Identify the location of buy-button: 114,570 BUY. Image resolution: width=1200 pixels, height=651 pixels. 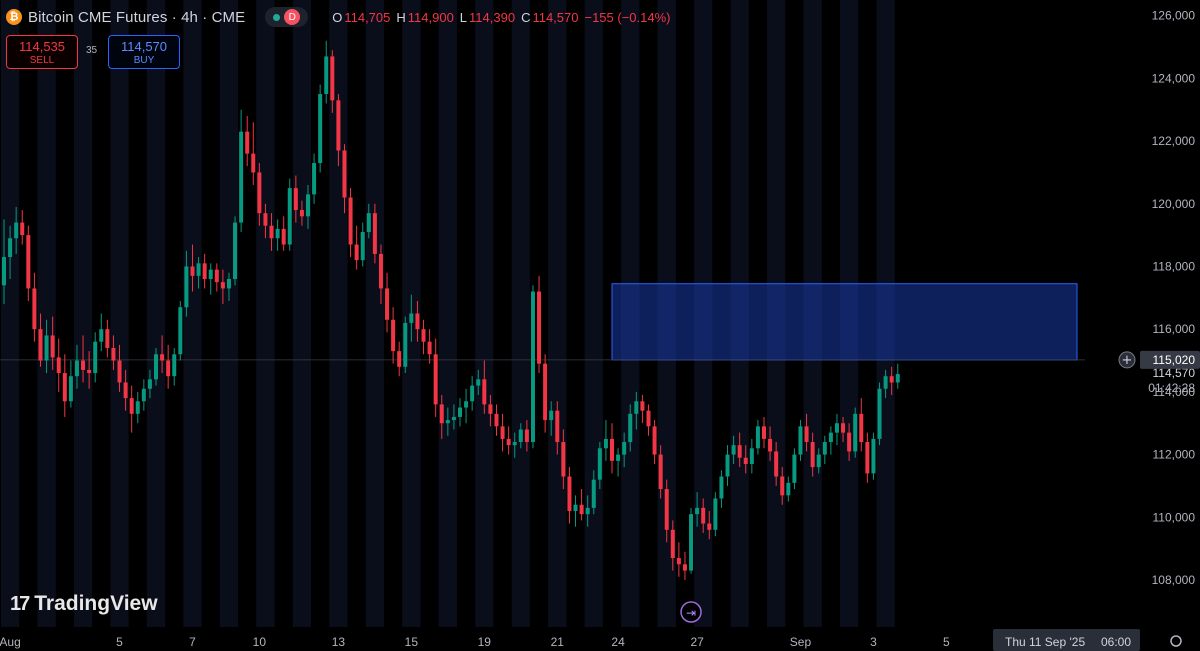
(144, 52).